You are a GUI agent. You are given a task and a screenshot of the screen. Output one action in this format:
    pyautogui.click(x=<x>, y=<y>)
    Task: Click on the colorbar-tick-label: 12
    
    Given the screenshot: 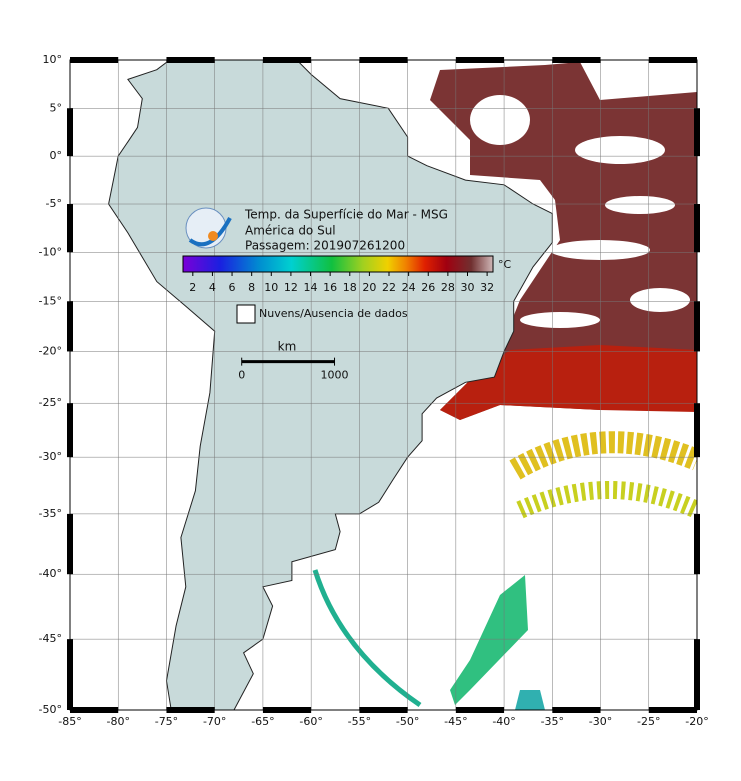 What is the action you would take?
    pyautogui.click(x=291, y=287)
    